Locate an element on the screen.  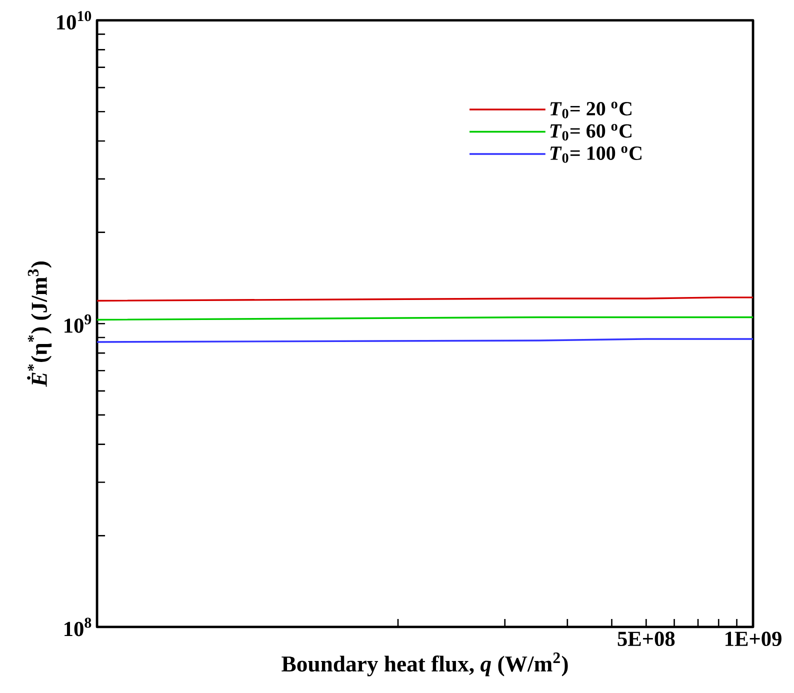
y-tick-label: 10$^{9}$ is located at coordinates (78, 323).